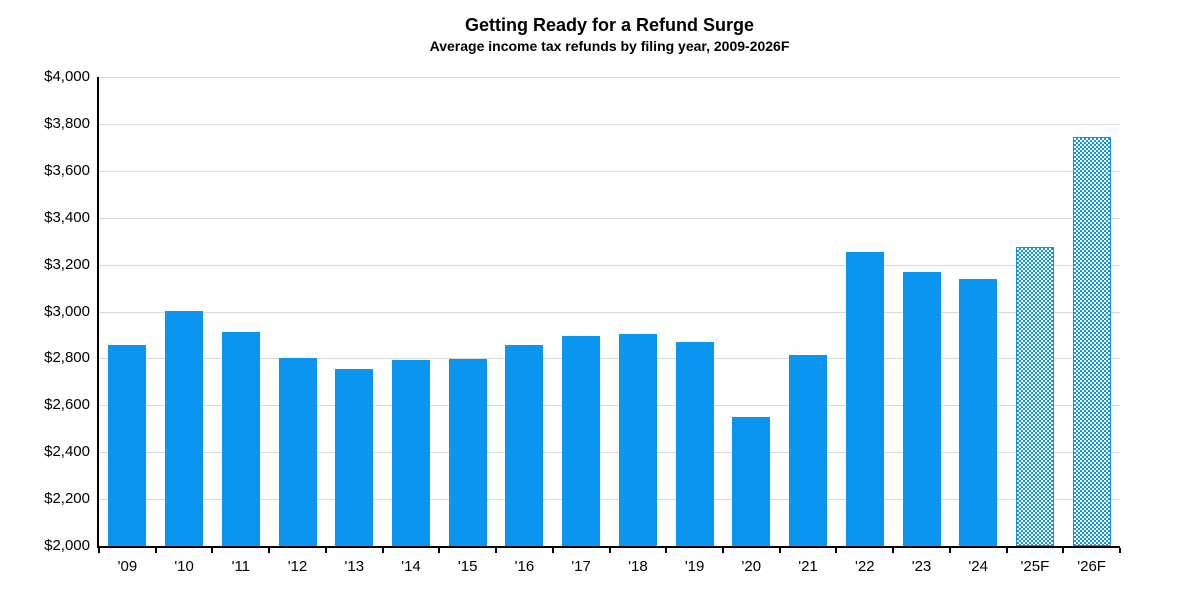 Image resolution: width=1200 pixels, height=597 pixels. What do you see at coordinates (67, 358) in the screenshot?
I see `y-tick-label-2800: $2,800` at bounding box center [67, 358].